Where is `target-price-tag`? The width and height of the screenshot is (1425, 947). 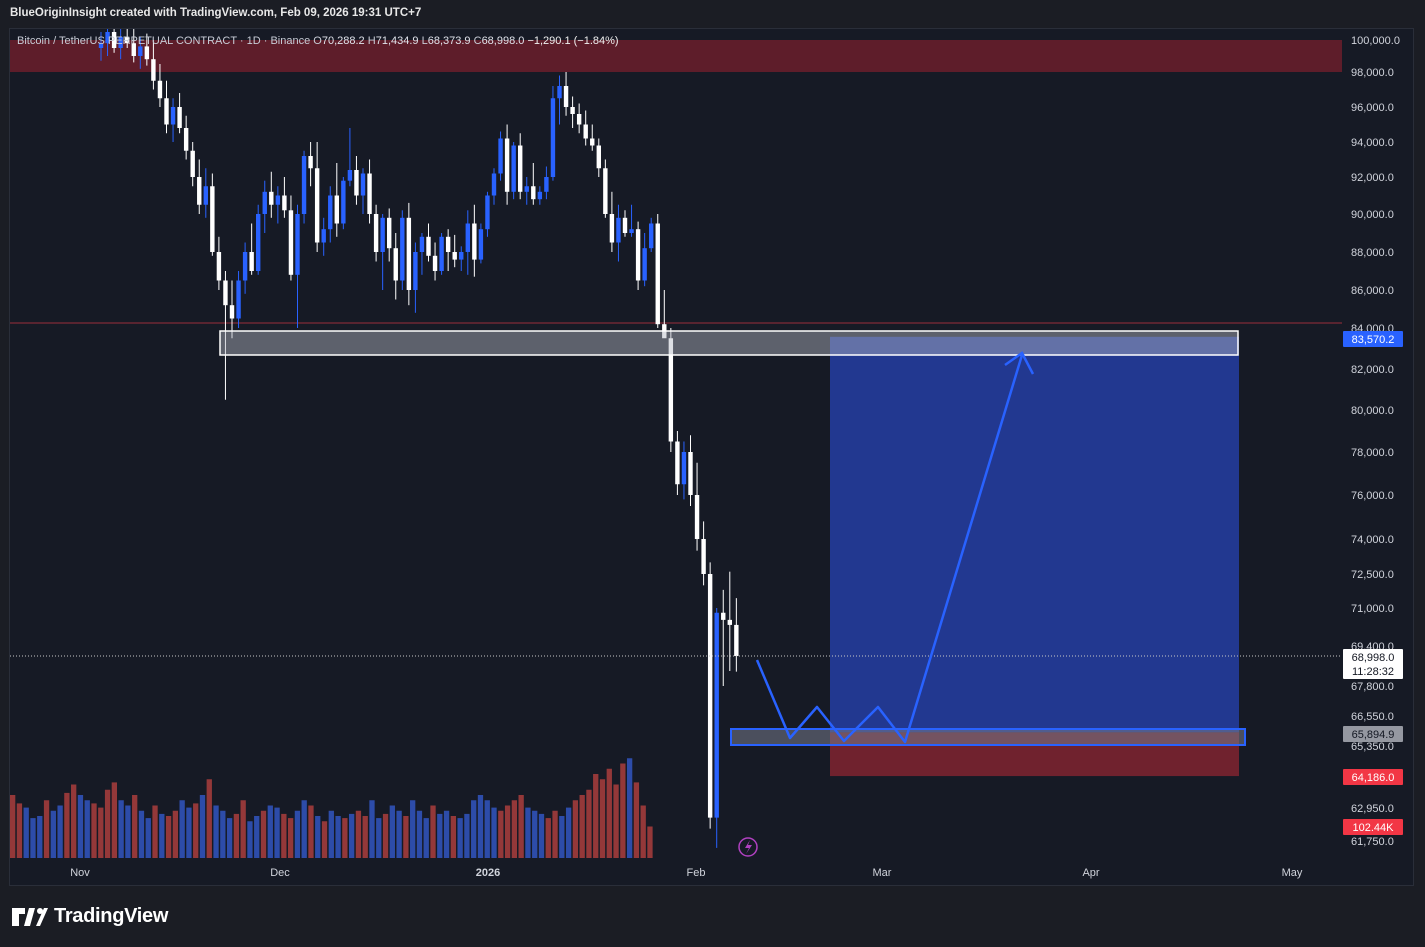
target-price-tag is located at coordinates (1373, 339).